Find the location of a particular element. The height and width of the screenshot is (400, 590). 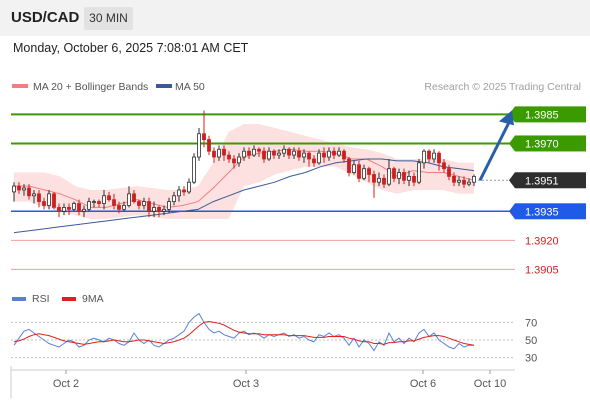

forecast-arrow-shaft is located at coordinates (494, 151).